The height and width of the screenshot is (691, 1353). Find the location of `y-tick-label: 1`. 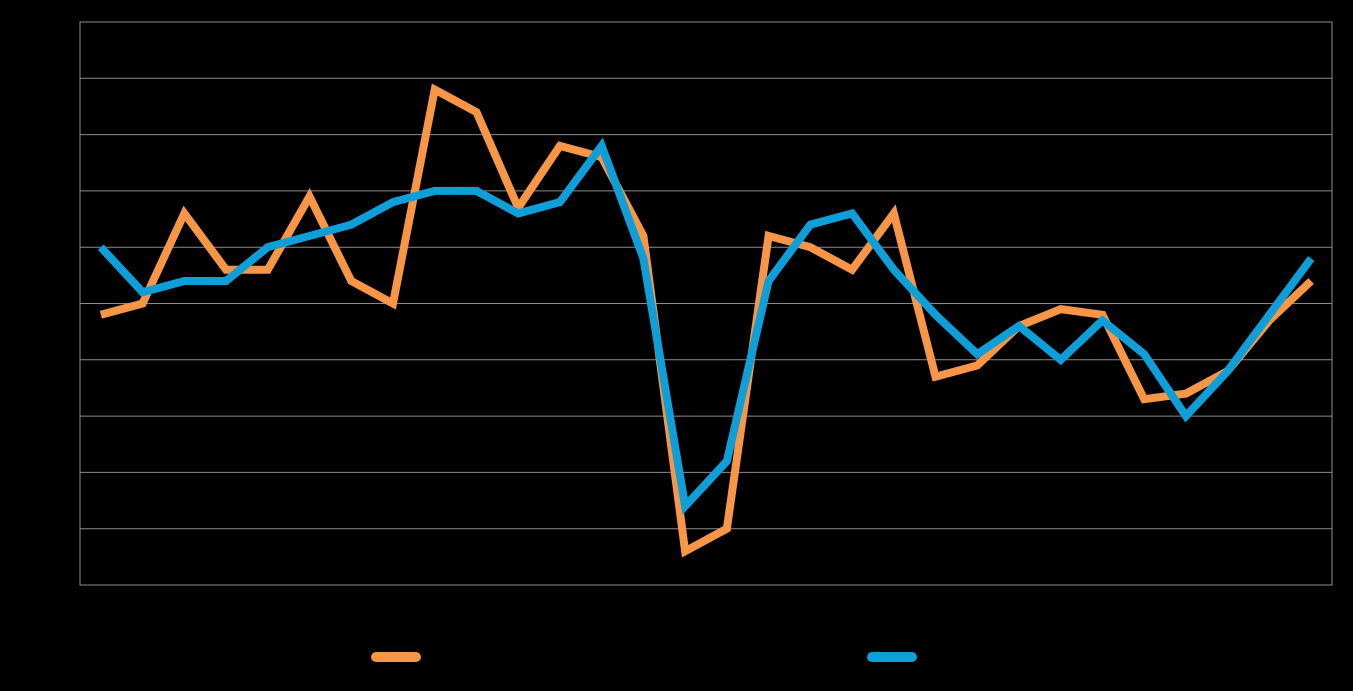

y-tick-label: 1 is located at coordinates (68, 528).